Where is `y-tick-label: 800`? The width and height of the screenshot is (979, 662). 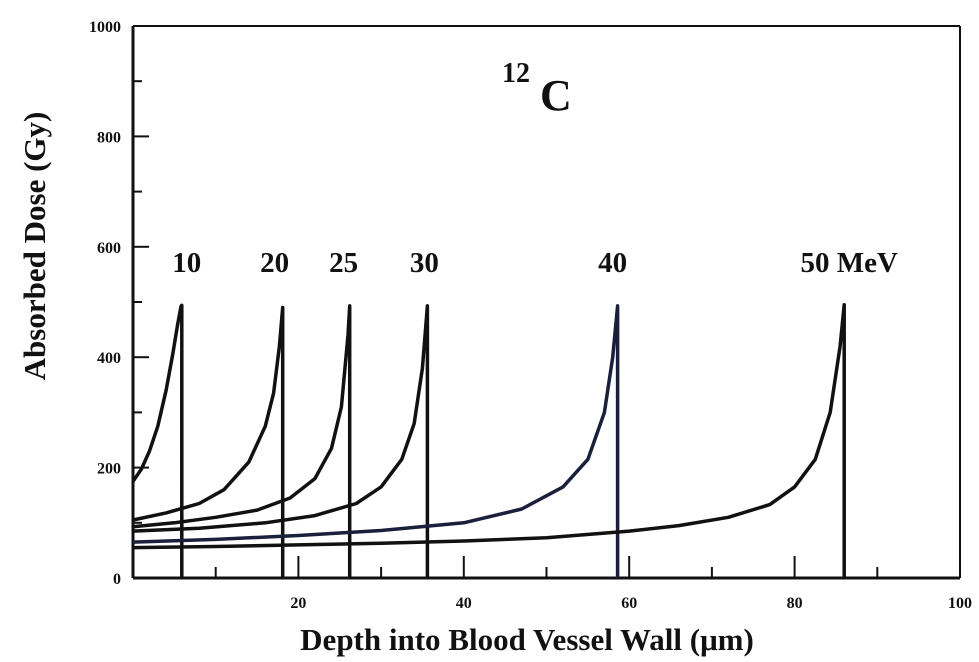
y-tick-label: 800 is located at coordinates (109, 137).